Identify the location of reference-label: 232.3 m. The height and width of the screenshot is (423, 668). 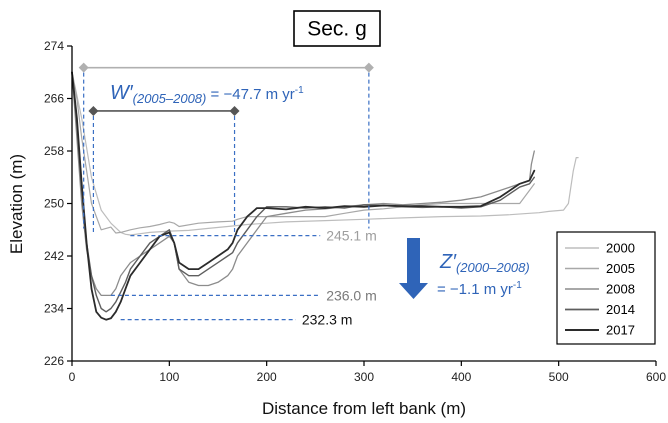
(327, 320).